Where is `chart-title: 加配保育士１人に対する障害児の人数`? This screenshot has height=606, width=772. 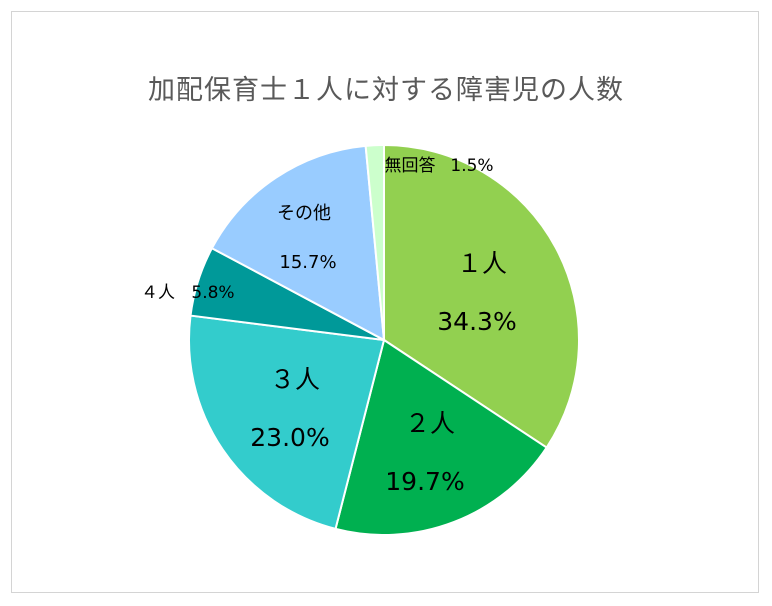 chart-title: 加配保育士１人に対する障害児の人数 is located at coordinates (386, 90).